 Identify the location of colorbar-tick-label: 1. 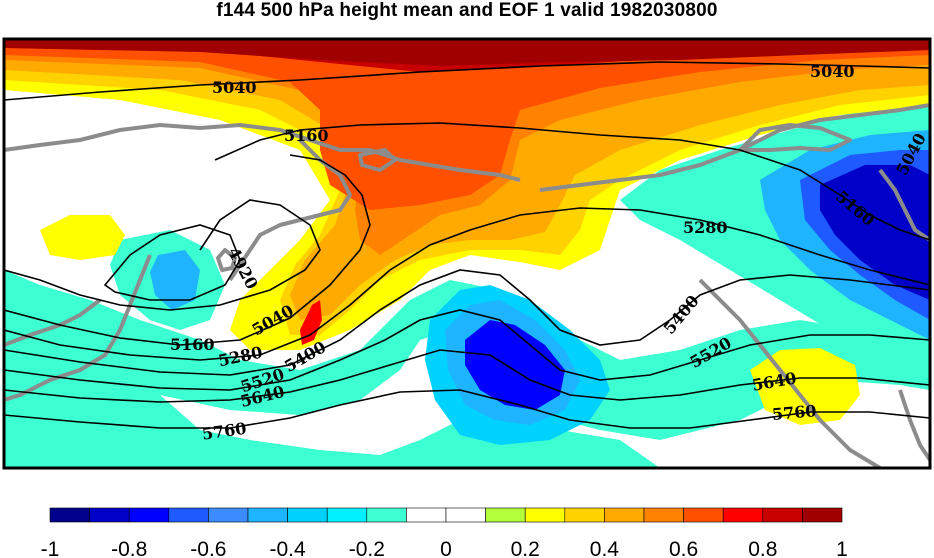
(842, 548).